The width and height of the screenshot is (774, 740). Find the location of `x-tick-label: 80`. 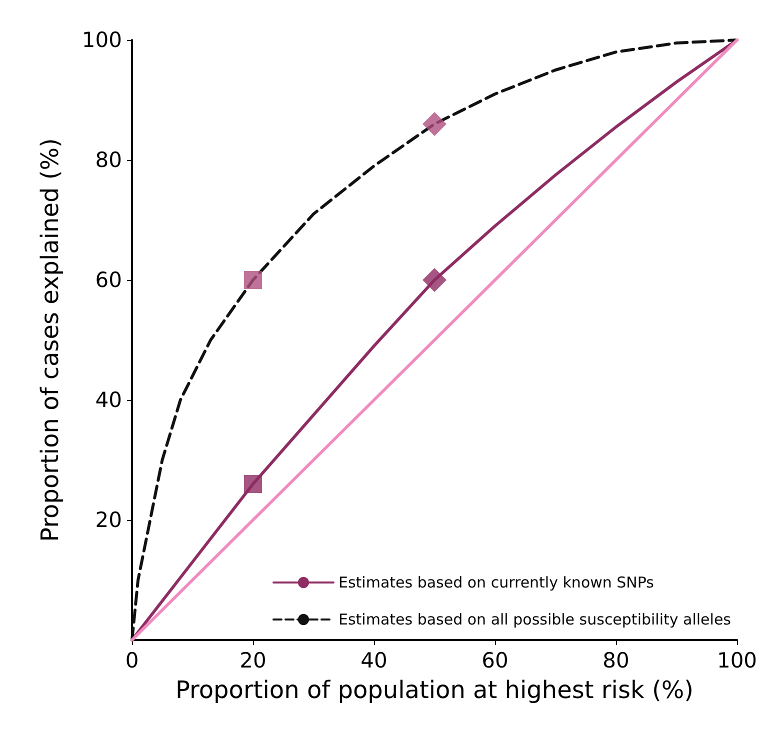

x-tick-label: 80 is located at coordinates (616, 660).